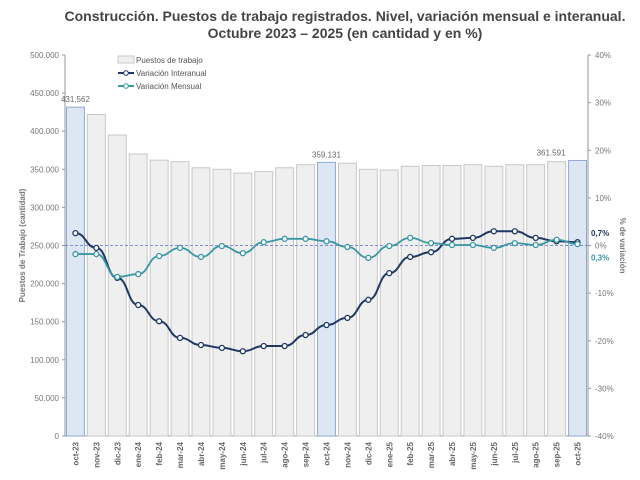 This screenshot has width=640, height=480. I want to click on interanual-last-label: 0,7%, so click(600, 233).